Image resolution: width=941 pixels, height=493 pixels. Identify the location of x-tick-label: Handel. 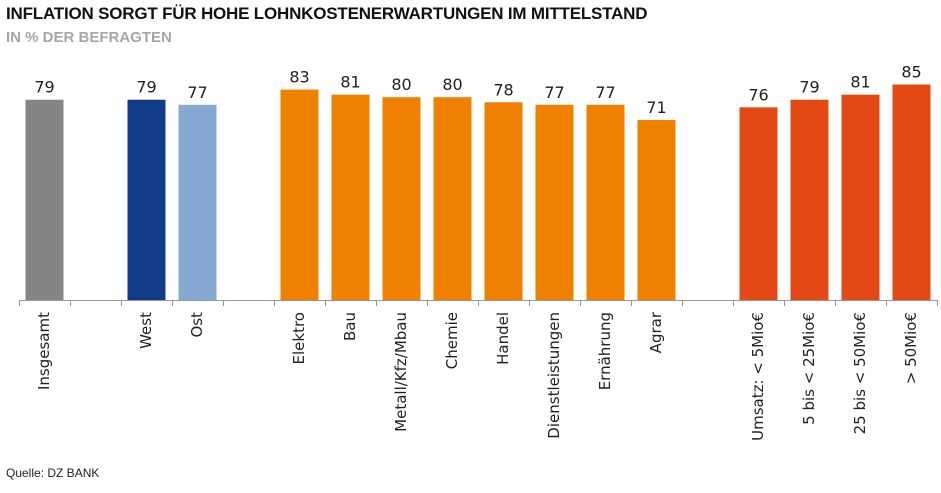
(503, 338).